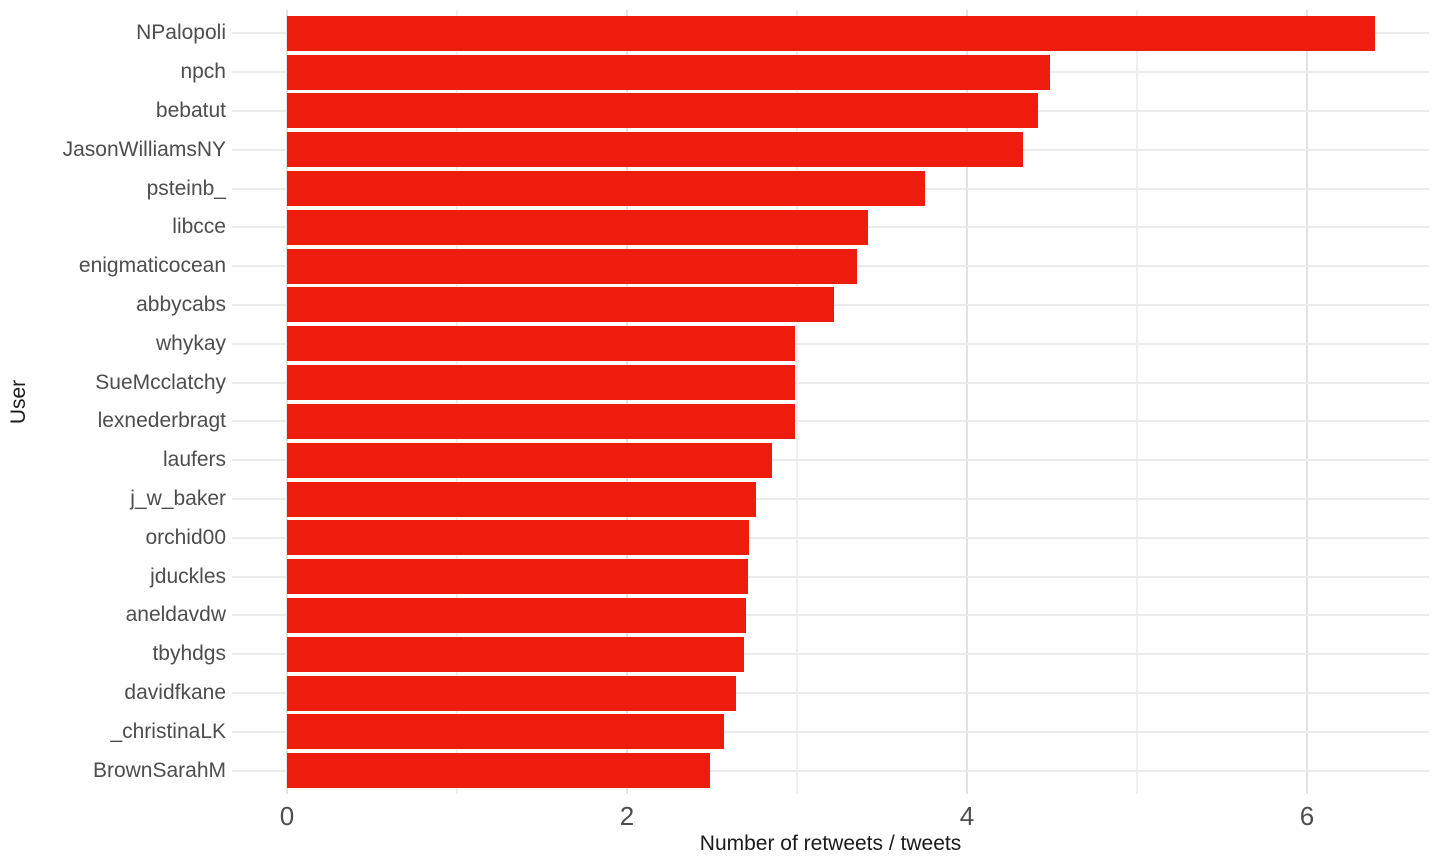 Image resolution: width=1440 pixels, height=864 pixels. Describe the element at coordinates (203, 72) in the screenshot. I see `y-tick-label: npch` at that location.